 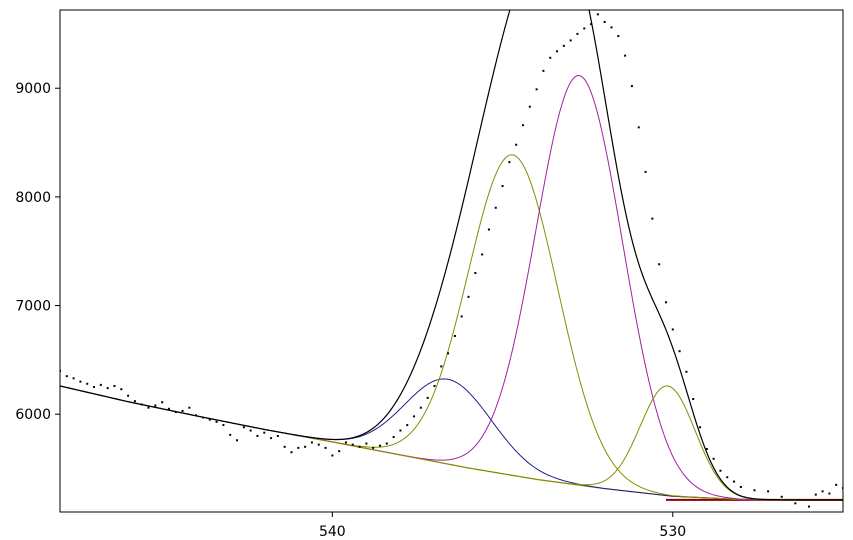 I want to click on y-tick-label: 9000, so click(x=33, y=89).